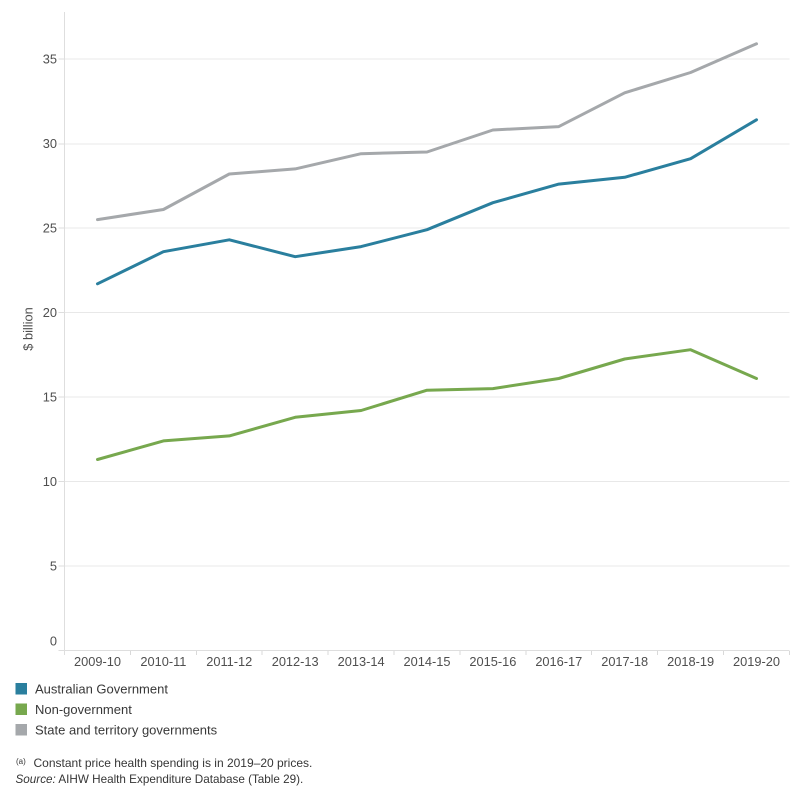  I want to click on svg-text: 0, so click(53, 641).